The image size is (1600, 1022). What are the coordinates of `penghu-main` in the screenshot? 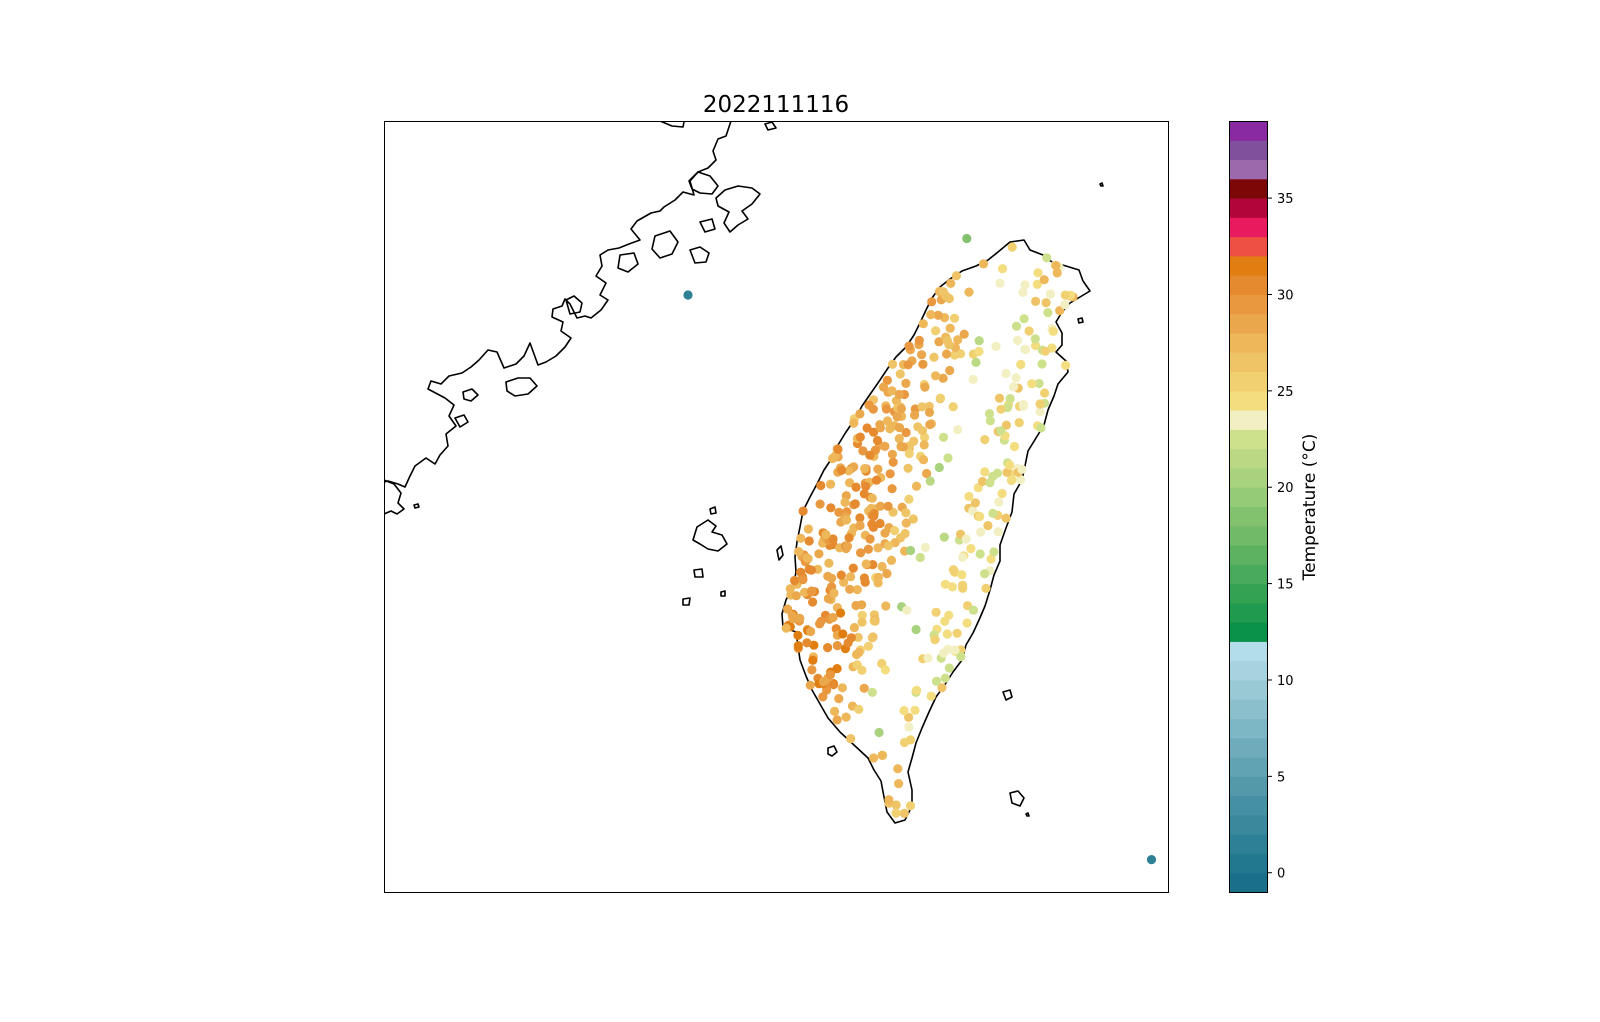 It's located at (710, 535).